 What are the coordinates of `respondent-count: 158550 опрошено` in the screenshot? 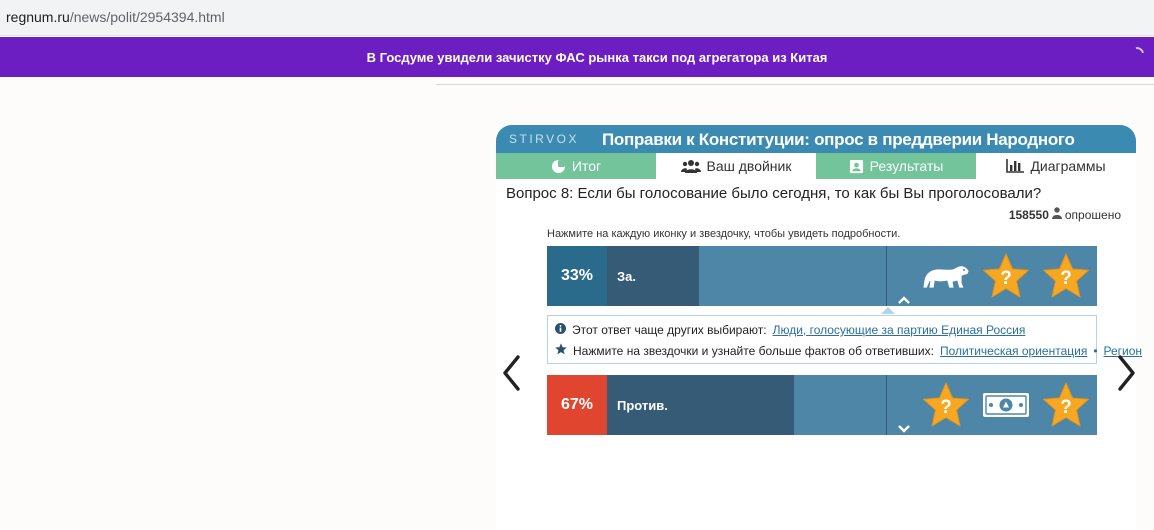 It's located at (1065, 214).